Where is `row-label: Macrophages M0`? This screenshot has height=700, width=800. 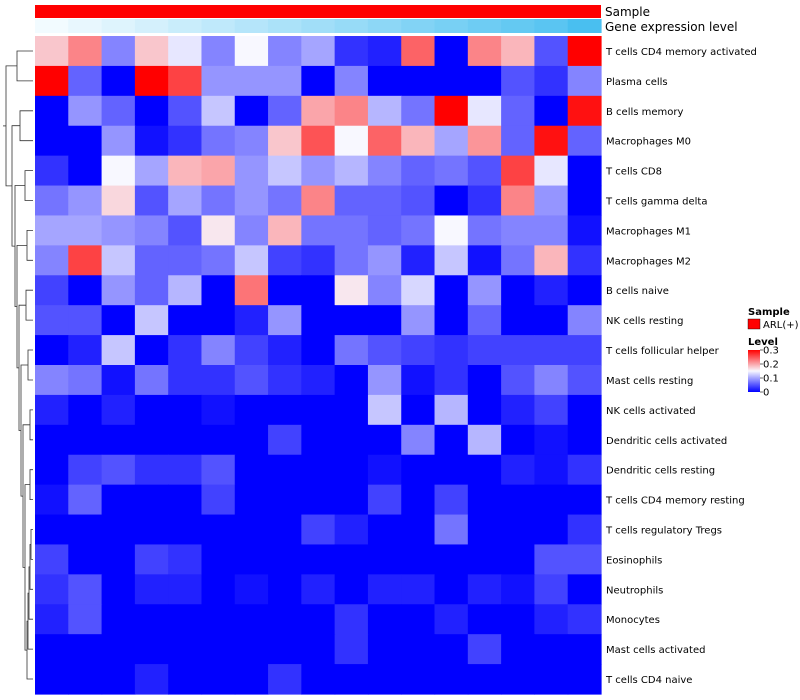
row-label: Macrophages M0 is located at coordinates (648, 142).